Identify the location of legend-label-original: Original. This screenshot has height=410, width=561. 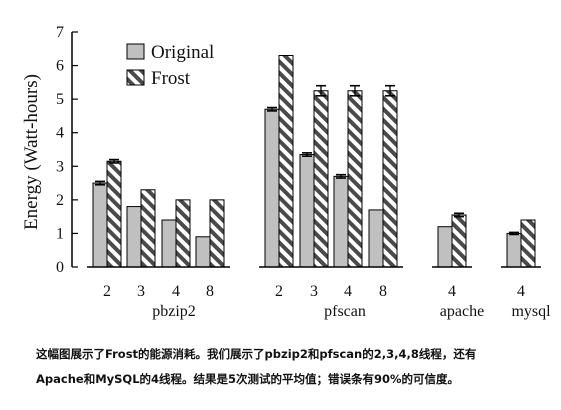
(182, 52).